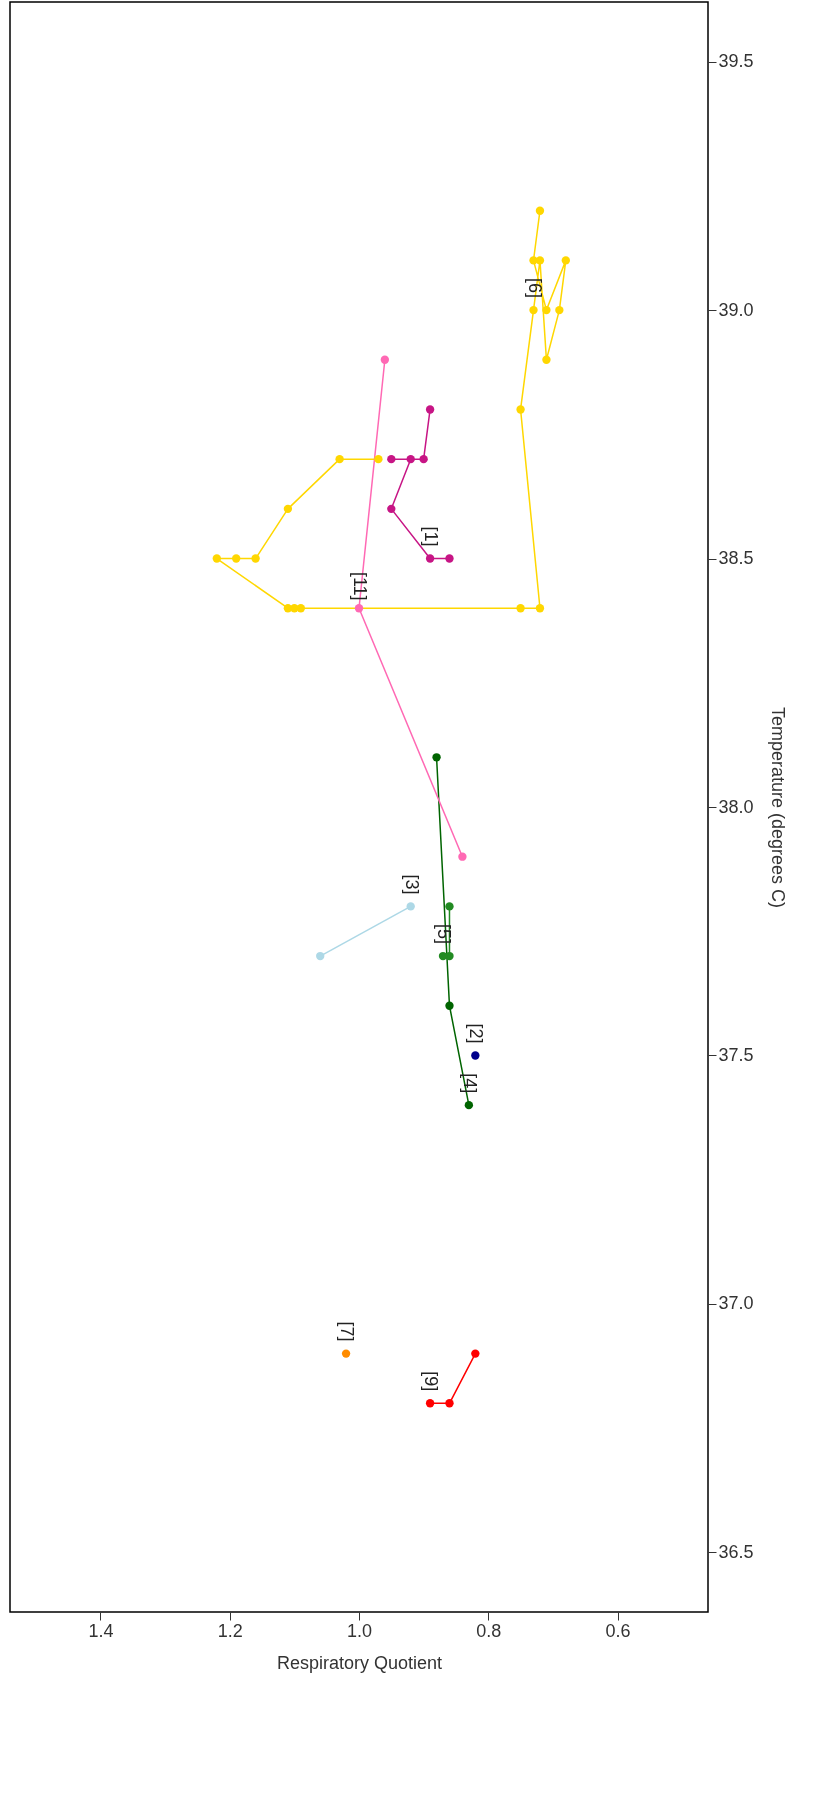  Describe the element at coordinates (359, 1662) in the screenshot. I see `x-axis-title: Respiratory Quotient` at that location.